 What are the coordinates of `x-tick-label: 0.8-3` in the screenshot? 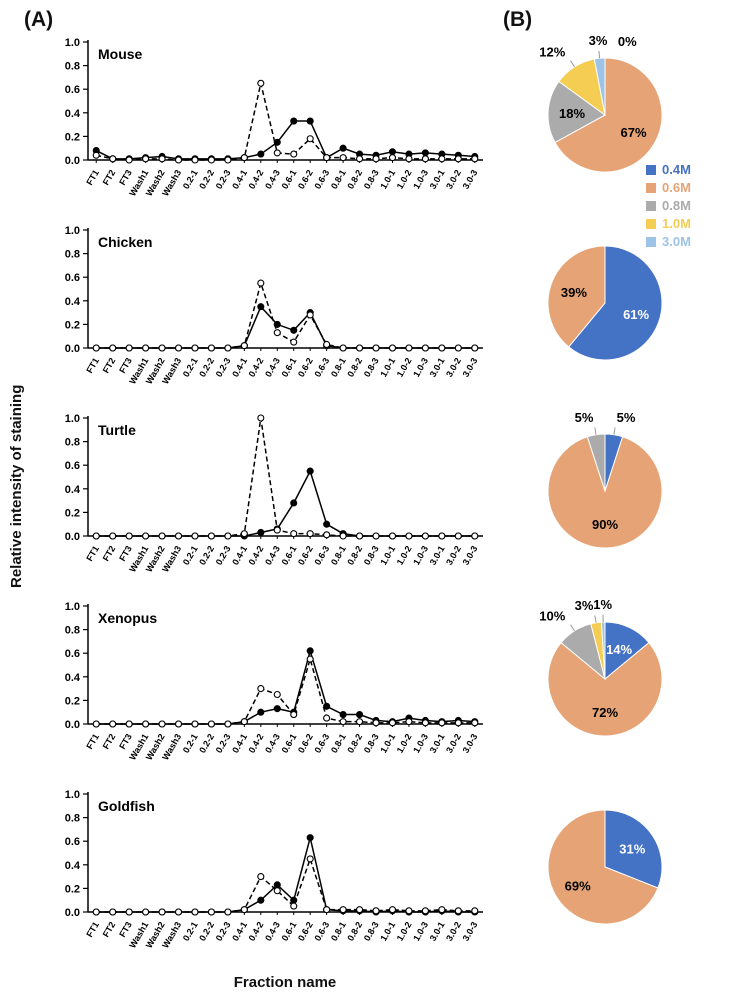 It's located at (371, 179).